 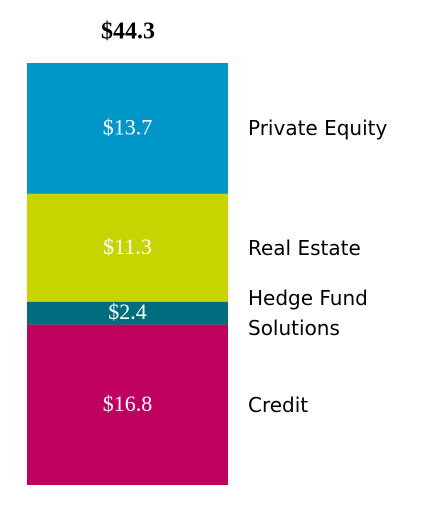 What do you see at coordinates (278, 404) in the screenshot?
I see `legend-label: Credit` at bounding box center [278, 404].